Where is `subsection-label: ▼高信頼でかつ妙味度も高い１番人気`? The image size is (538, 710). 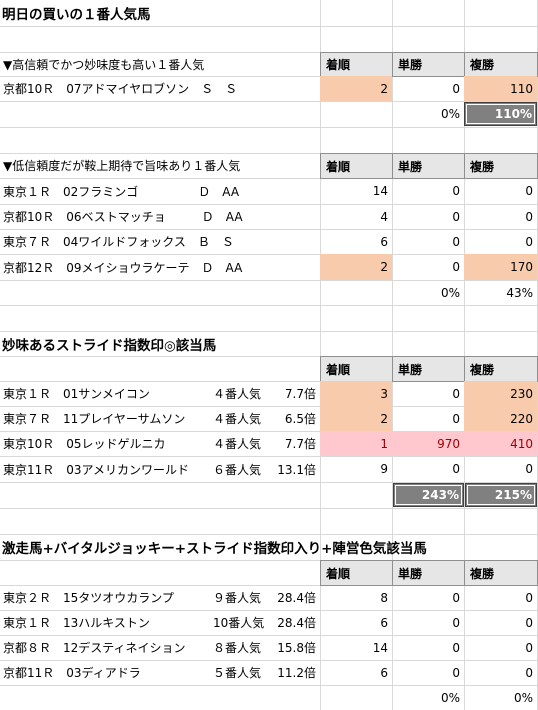 subsection-label: ▼高信頼でかつ妙味度も高い１番人気 is located at coordinates (104, 64).